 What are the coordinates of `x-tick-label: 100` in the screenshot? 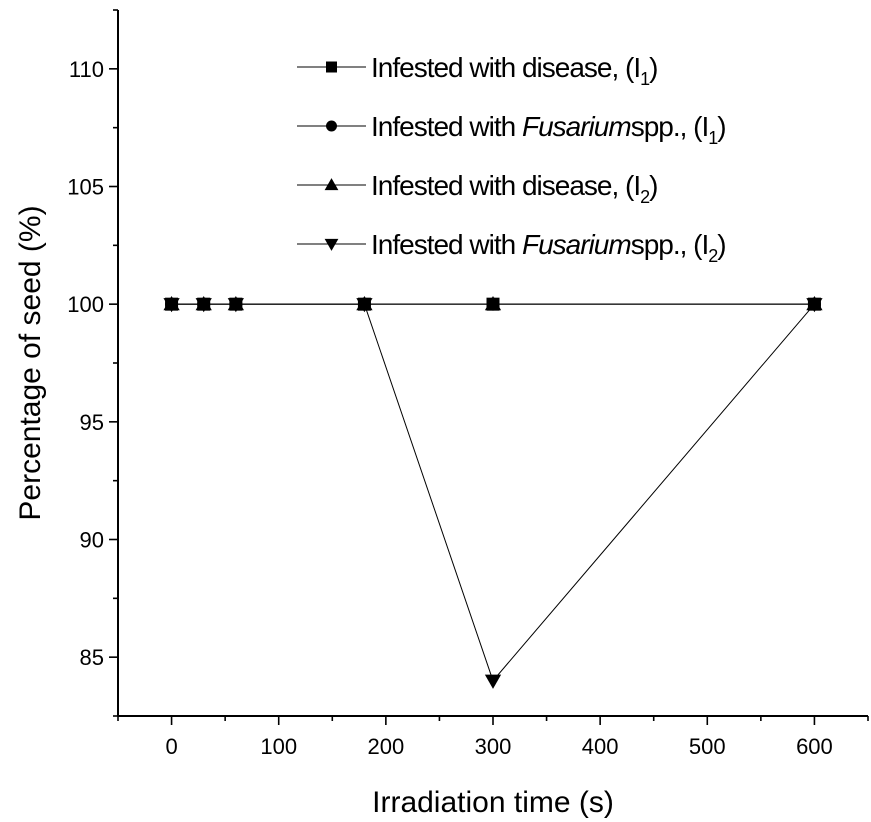 It's located at (278, 746).